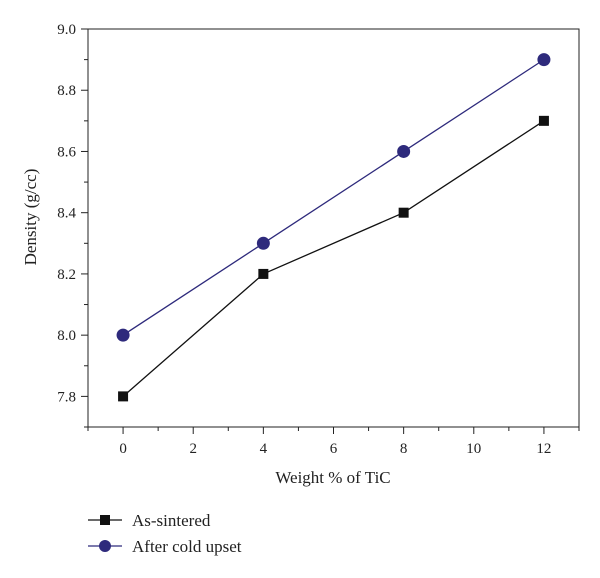 This screenshot has width=600, height=578. What do you see at coordinates (105, 546) in the screenshot?
I see `legend-marker-circle` at bounding box center [105, 546].